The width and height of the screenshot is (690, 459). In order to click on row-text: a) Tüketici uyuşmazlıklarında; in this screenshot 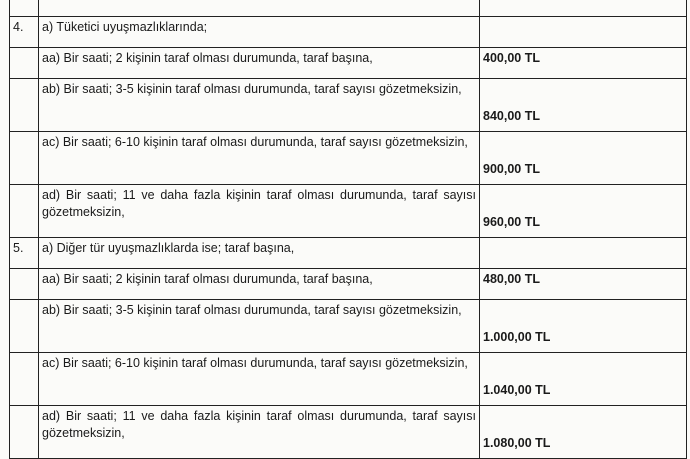, I will do `click(259, 32)`.